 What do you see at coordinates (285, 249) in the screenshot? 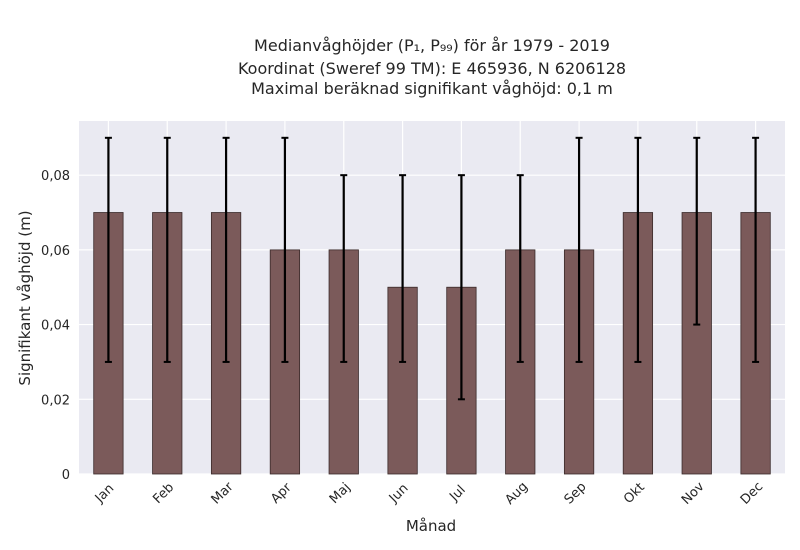
I see `error-bar-apr` at bounding box center [285, 249].